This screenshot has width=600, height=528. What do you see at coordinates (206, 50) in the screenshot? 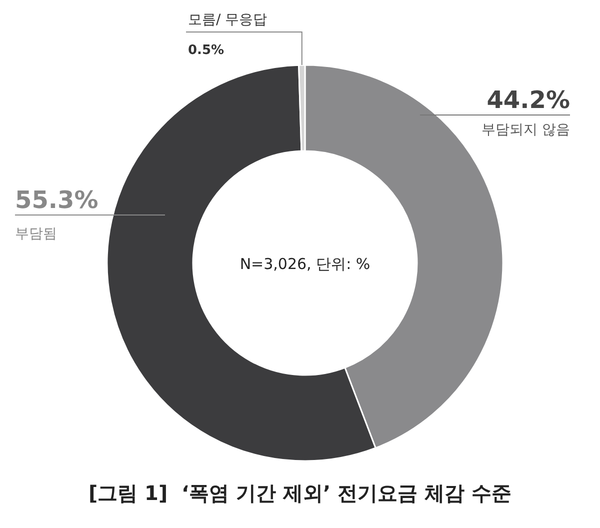
I see `data-label: 0.5%` at bounding box center [206, 50].